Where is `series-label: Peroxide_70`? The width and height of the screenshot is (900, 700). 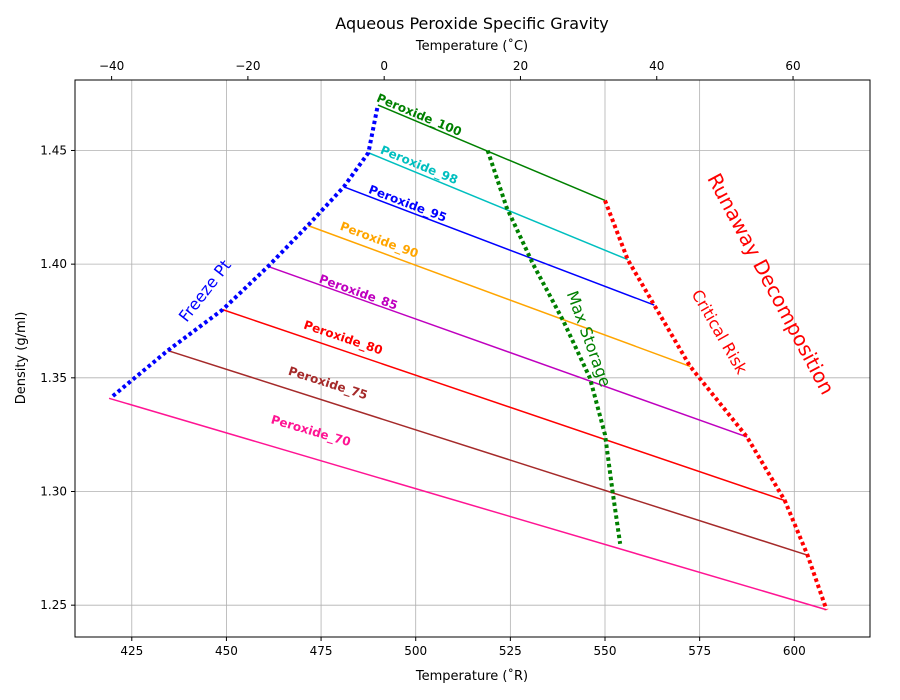 series-label: Peroxide_70 is located at coordinates (310, 431).